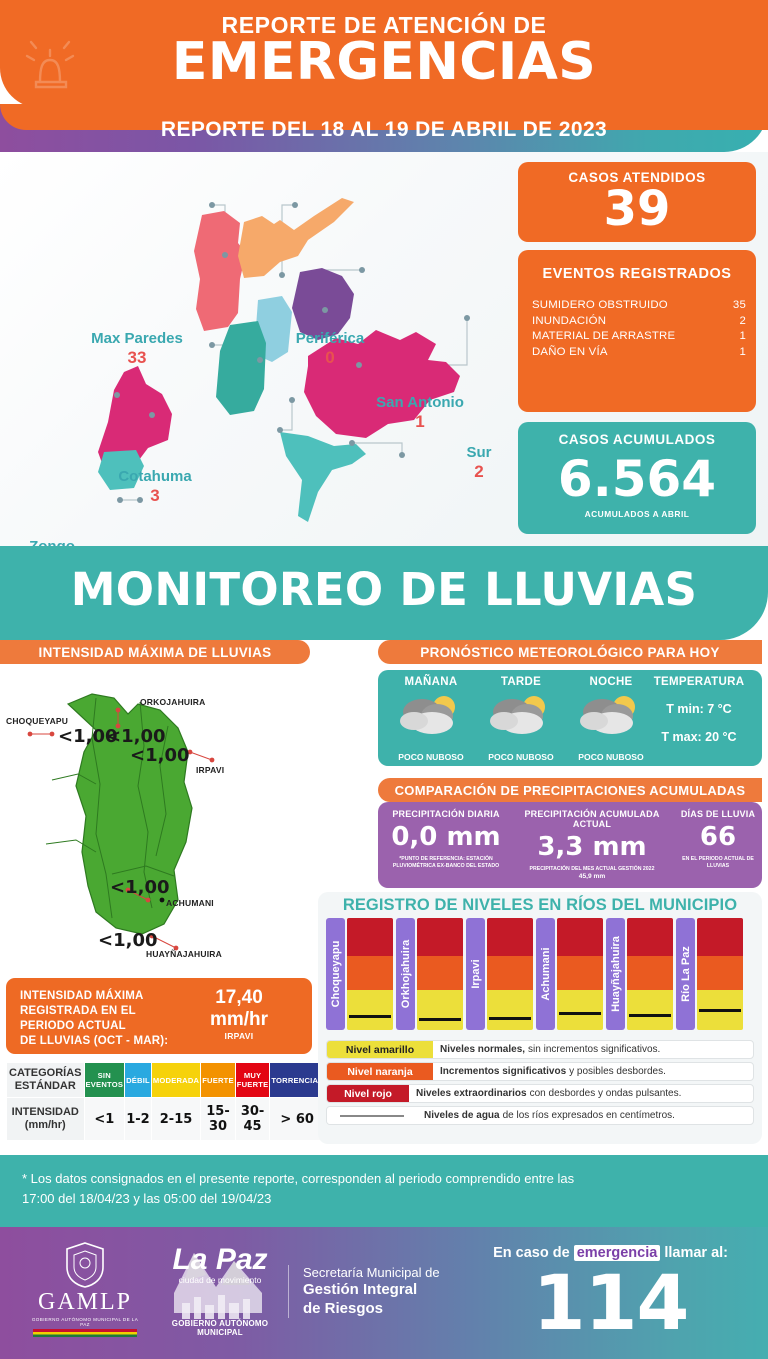 Image resolution: width=768 pixels, height=1359 pixels. Describe the element at coordinates (155, 652) in the screenshot. I see `rain-intensity-pill: INTENSIDAD MÁXIMA DE LLUVIAS` at that location.